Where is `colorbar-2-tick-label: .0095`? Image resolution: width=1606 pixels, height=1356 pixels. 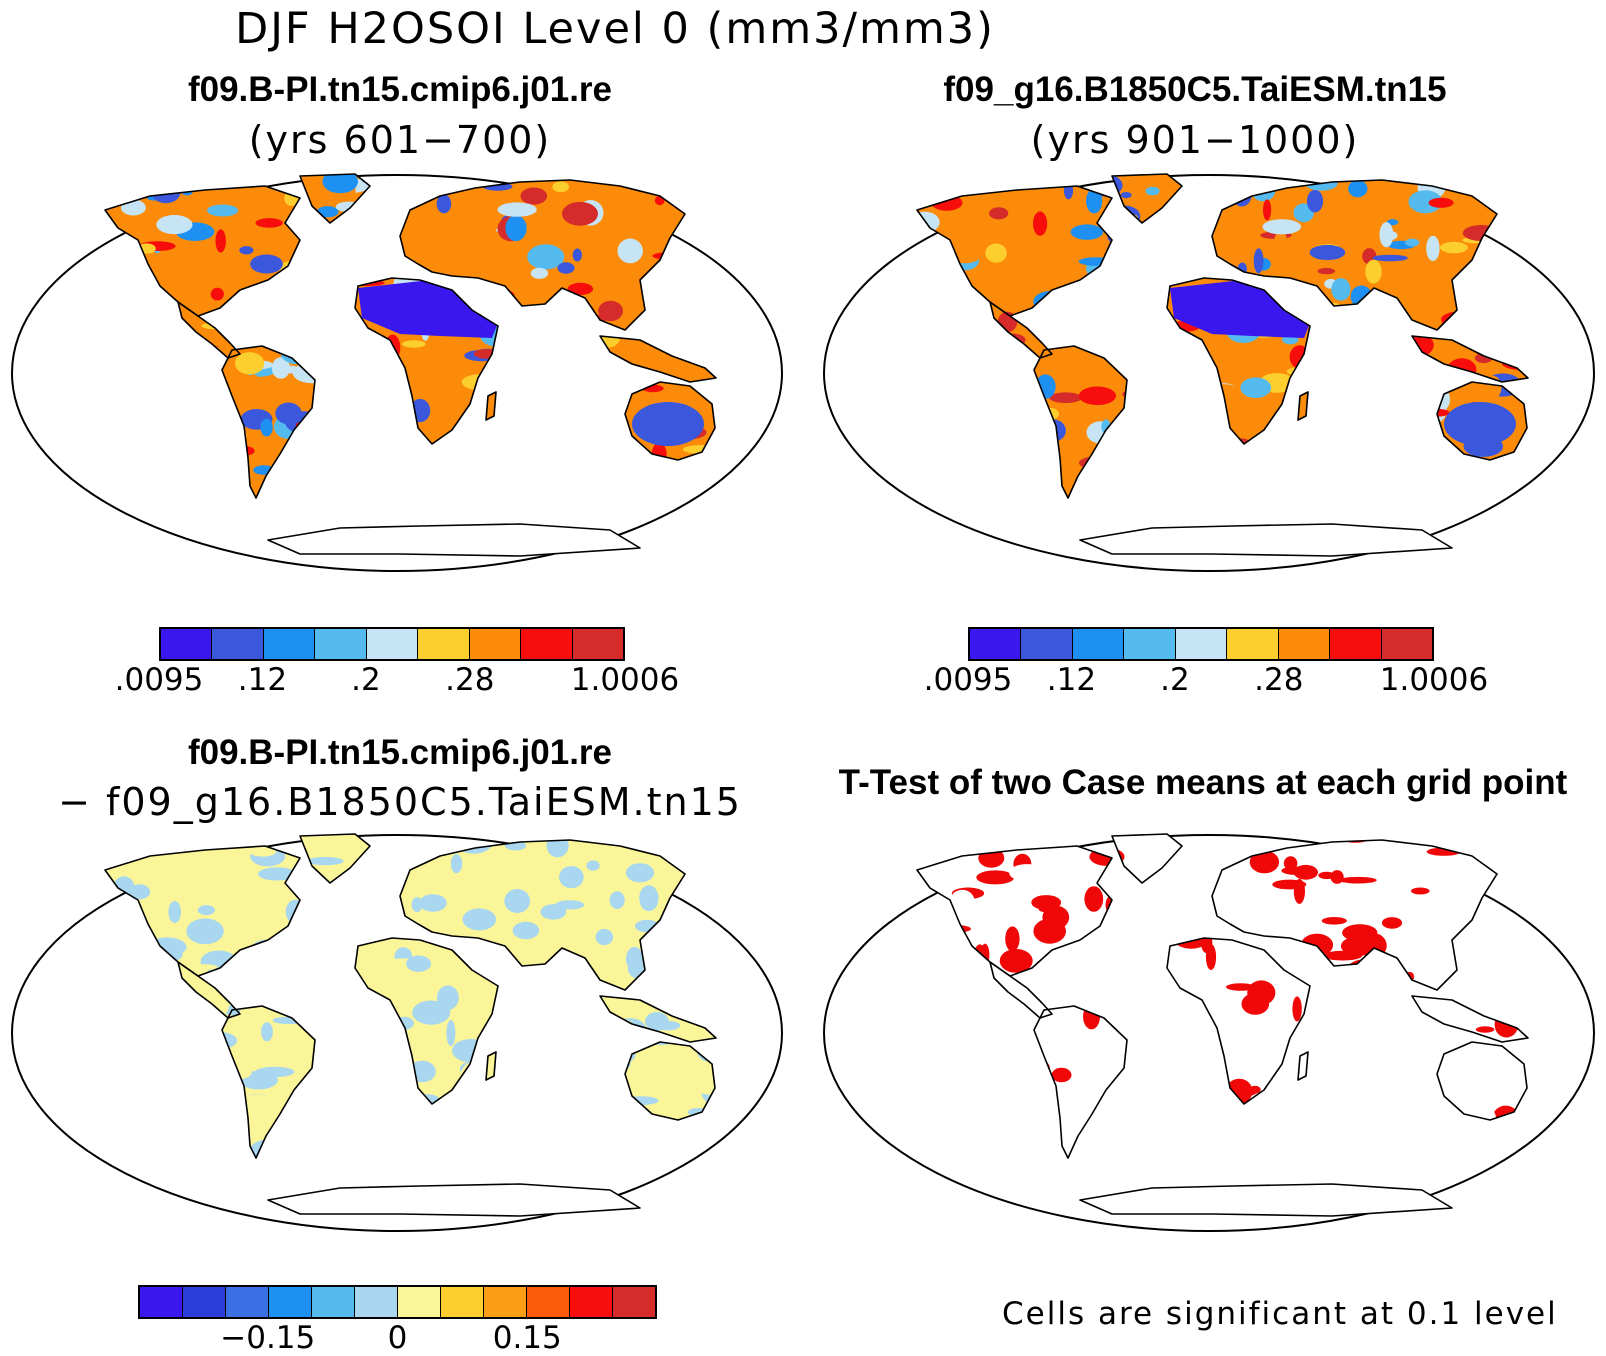 colorbar-2-tick-label: .0095 is located at coordinates (968, 680).